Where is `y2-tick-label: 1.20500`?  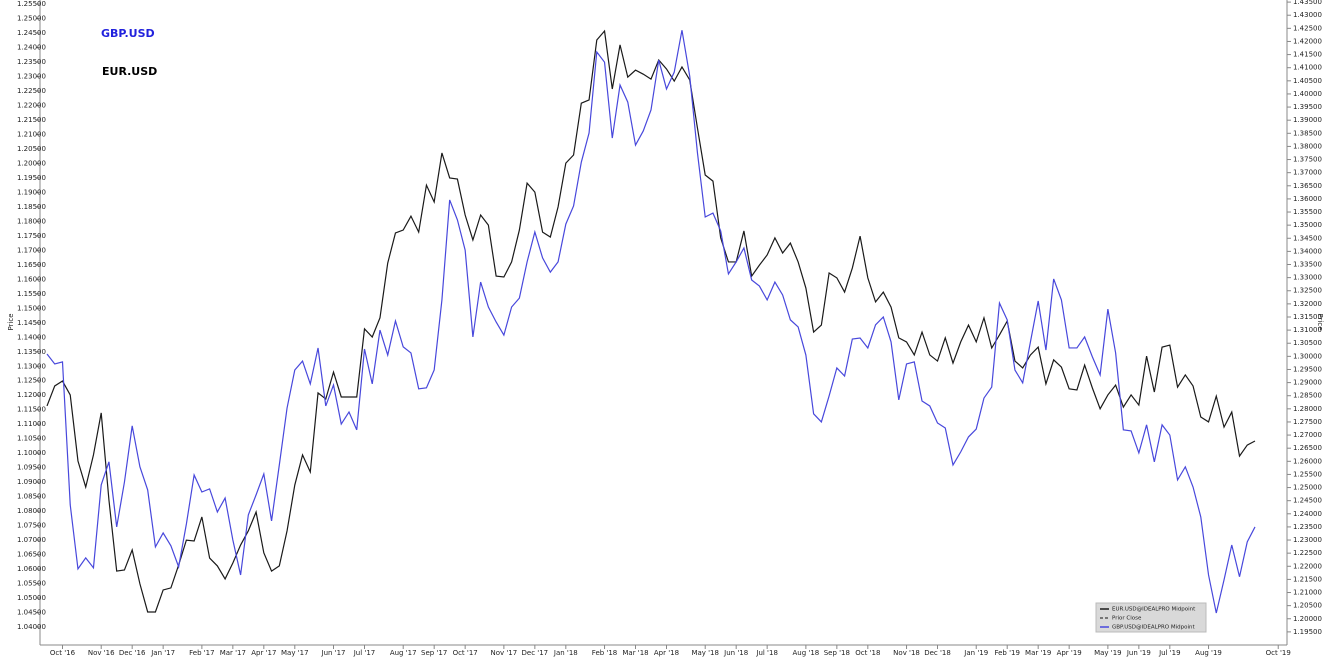 y2-tick-label: 1.20500 is located at coordinates (1307, 606).